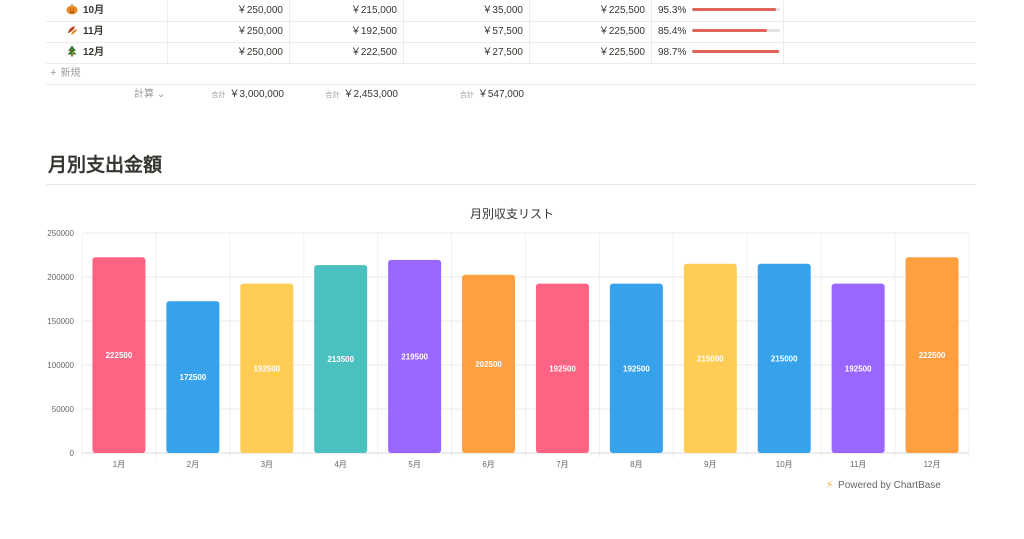 The width and height of the screenshot is (1024, 539). I want to click on x-tick-label: 3月, so click(267, 464).